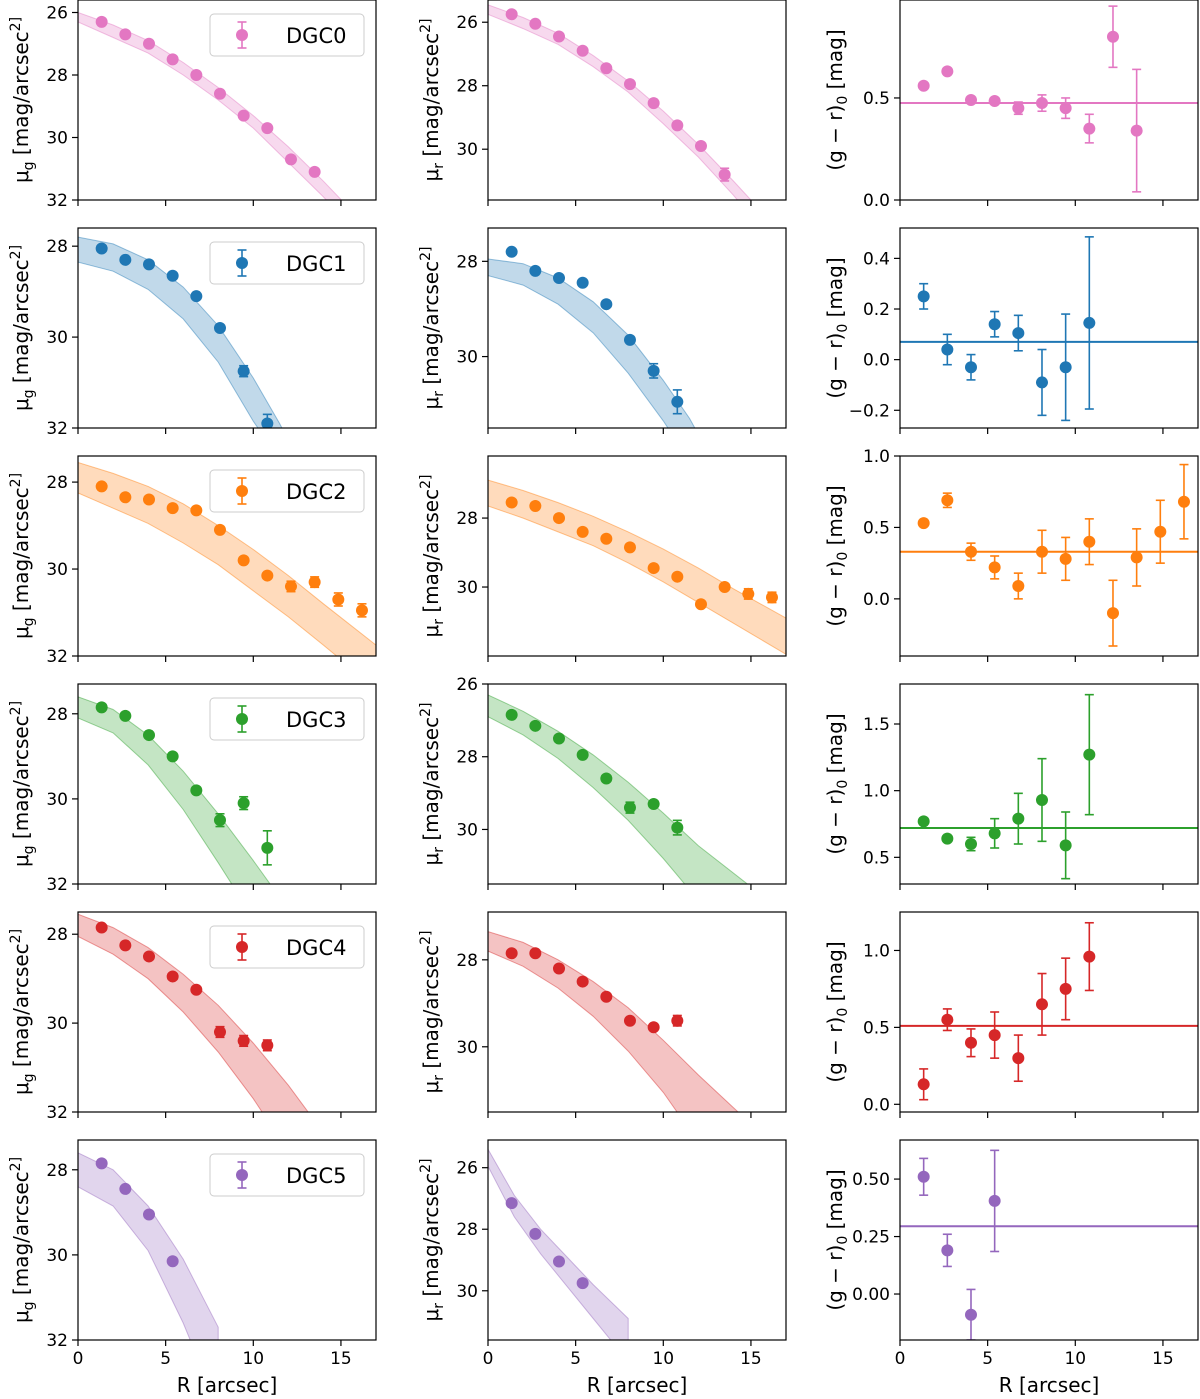  What do you see at coordinates (602, 330) in the screenshot?
I see `dgc1-mu-r-panel: 28 30 μr [mag/arcsec2]` at bounding box center [602, 330].